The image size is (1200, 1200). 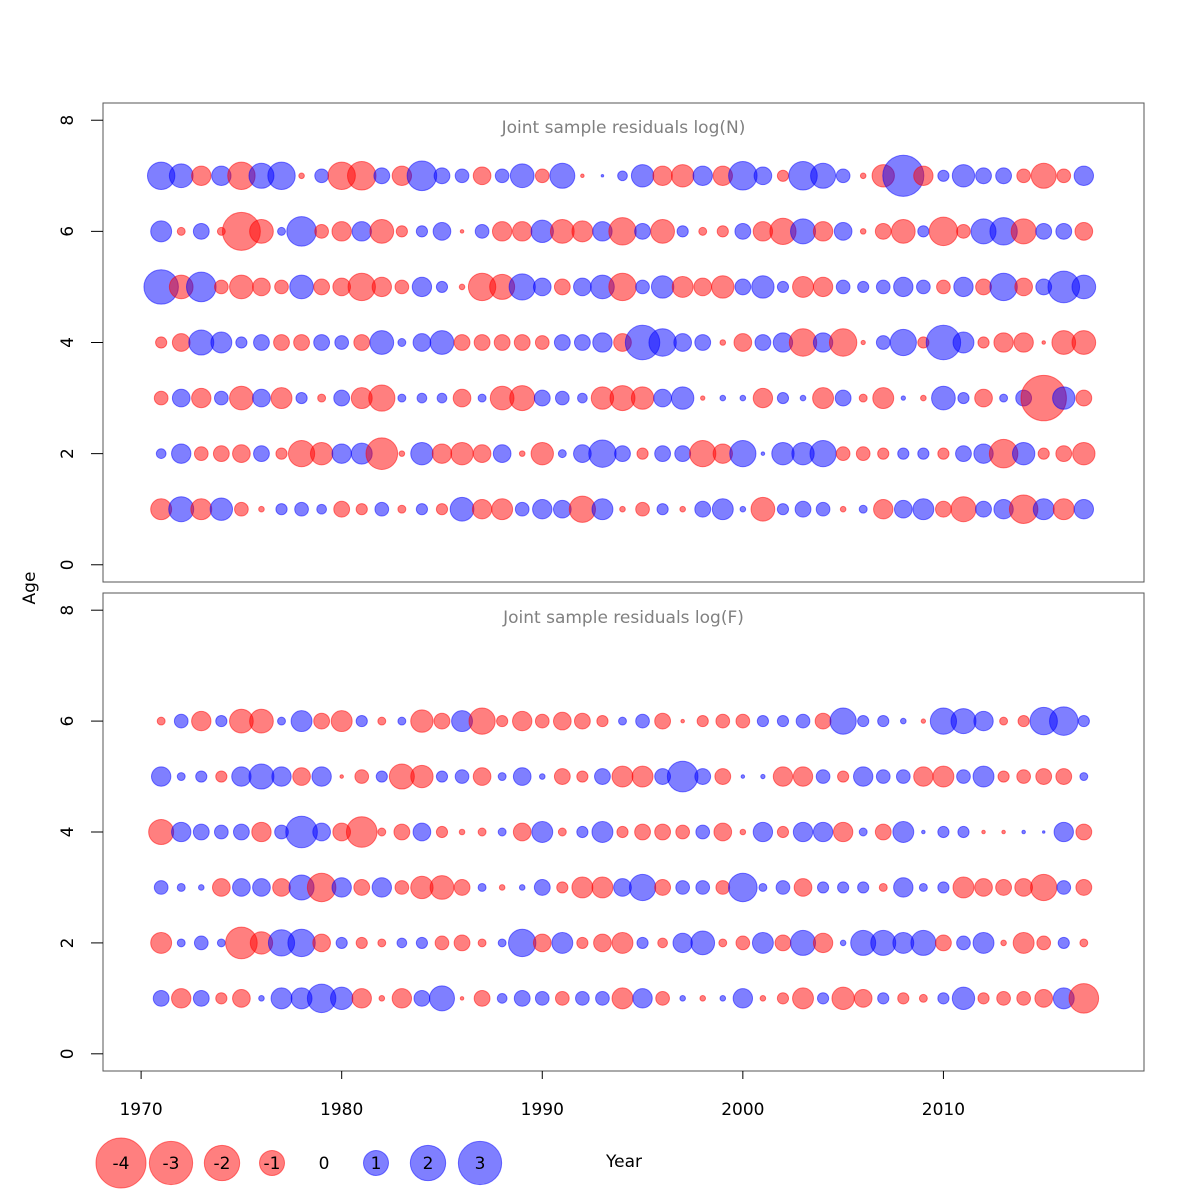 I want to click on y-tick-label: 6, so click(x=68, y=721).